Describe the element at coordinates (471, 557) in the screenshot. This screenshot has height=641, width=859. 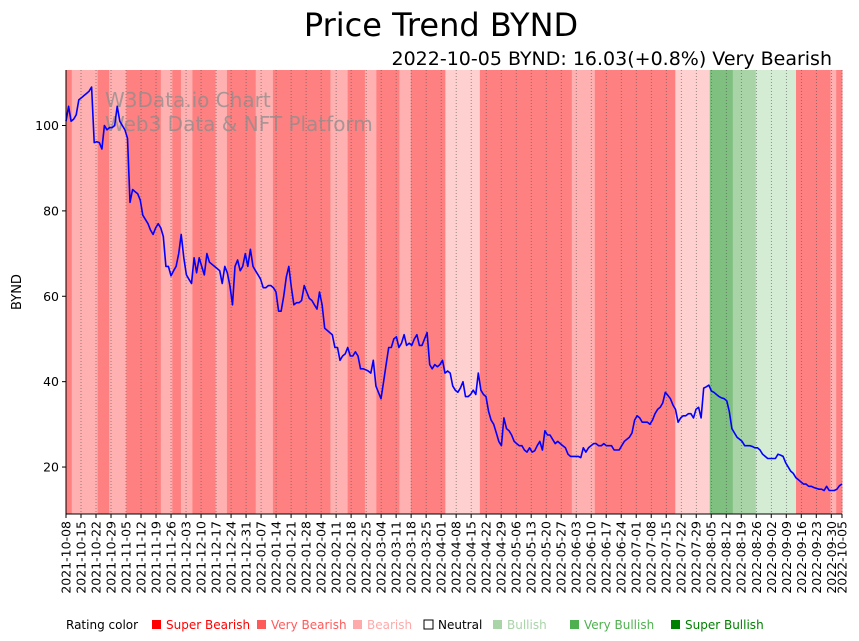
I see `x-tick-label: 2022-04-15` at that location.